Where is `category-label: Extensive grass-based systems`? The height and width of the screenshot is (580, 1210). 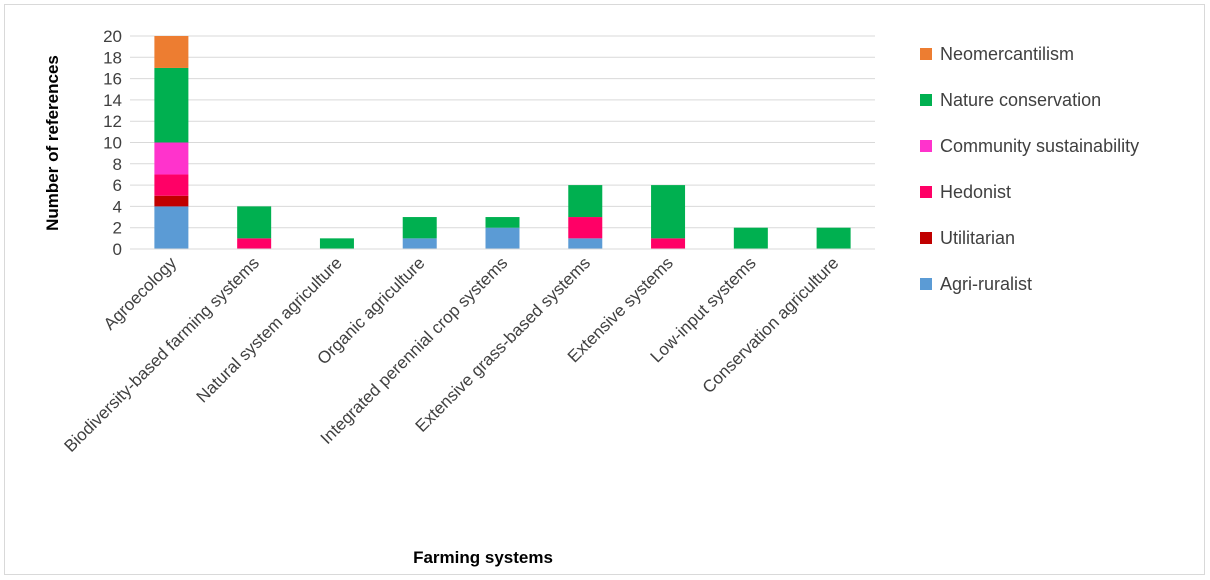
category-label: Extensive grass-based systems is located at coordinates (503, 344).